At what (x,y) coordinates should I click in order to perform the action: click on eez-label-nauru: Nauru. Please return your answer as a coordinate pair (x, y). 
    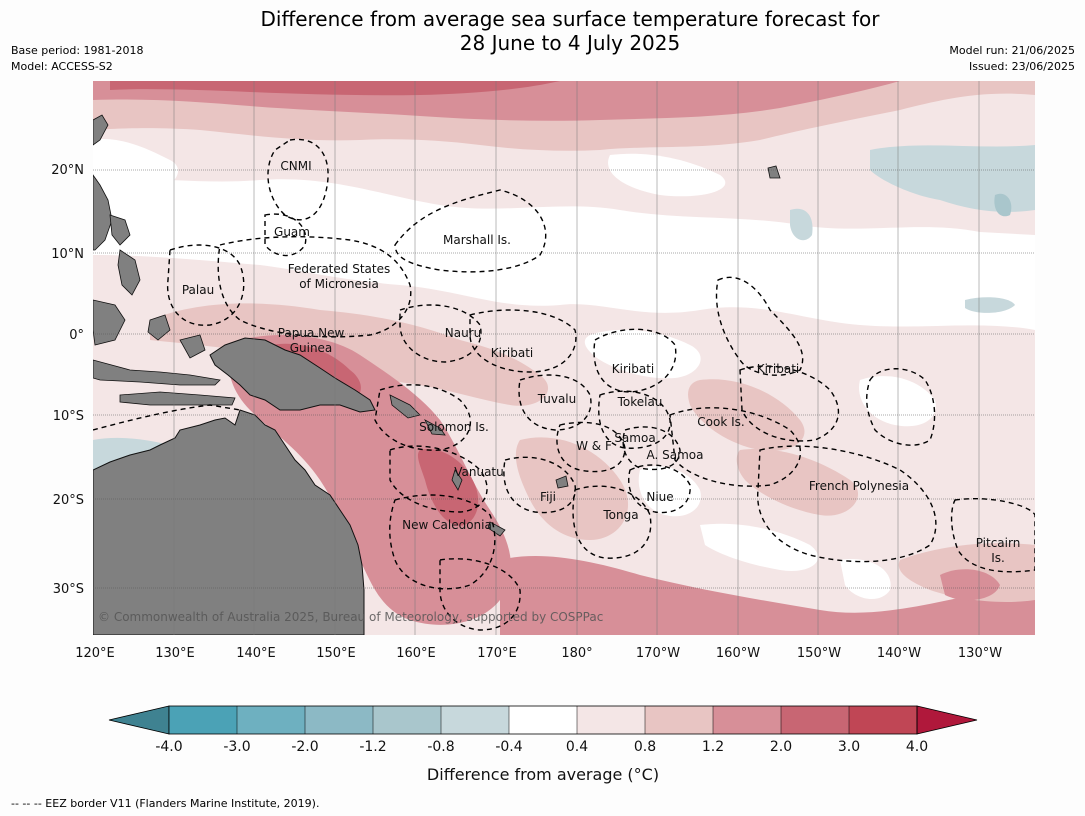
    Looking at the image, I should click on (463, 333).